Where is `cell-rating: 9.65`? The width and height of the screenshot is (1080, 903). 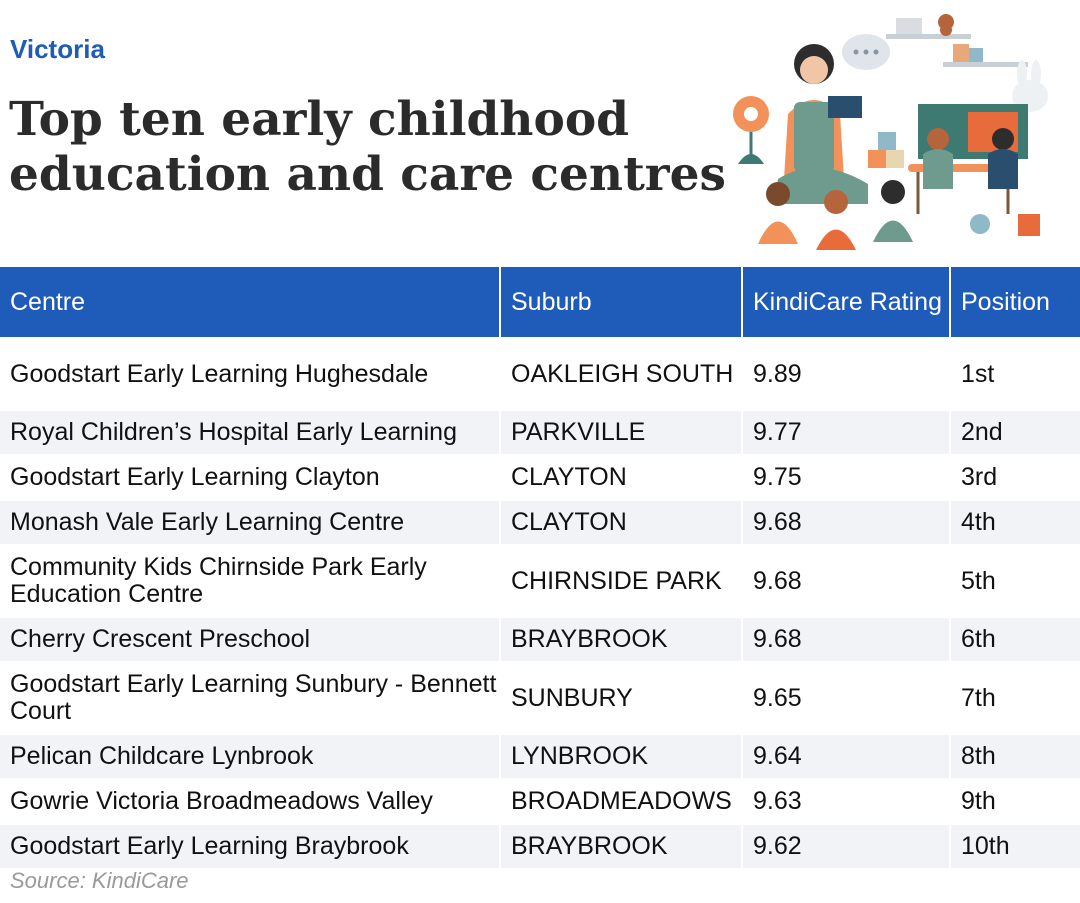 cell-rating: 9.65 is located at coordinates (846, 698).